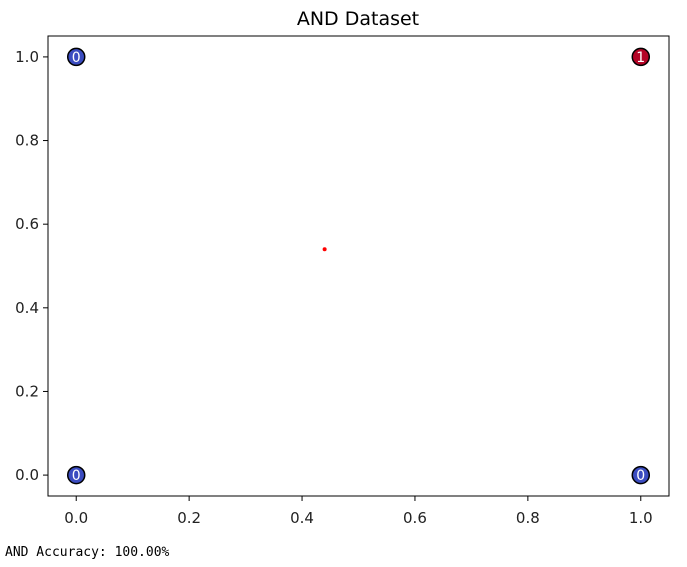  What do you see at coordinates (641, 518) in the screenshot?
I see `x-tick-label: 1.0` at bounding box center [641, 518].